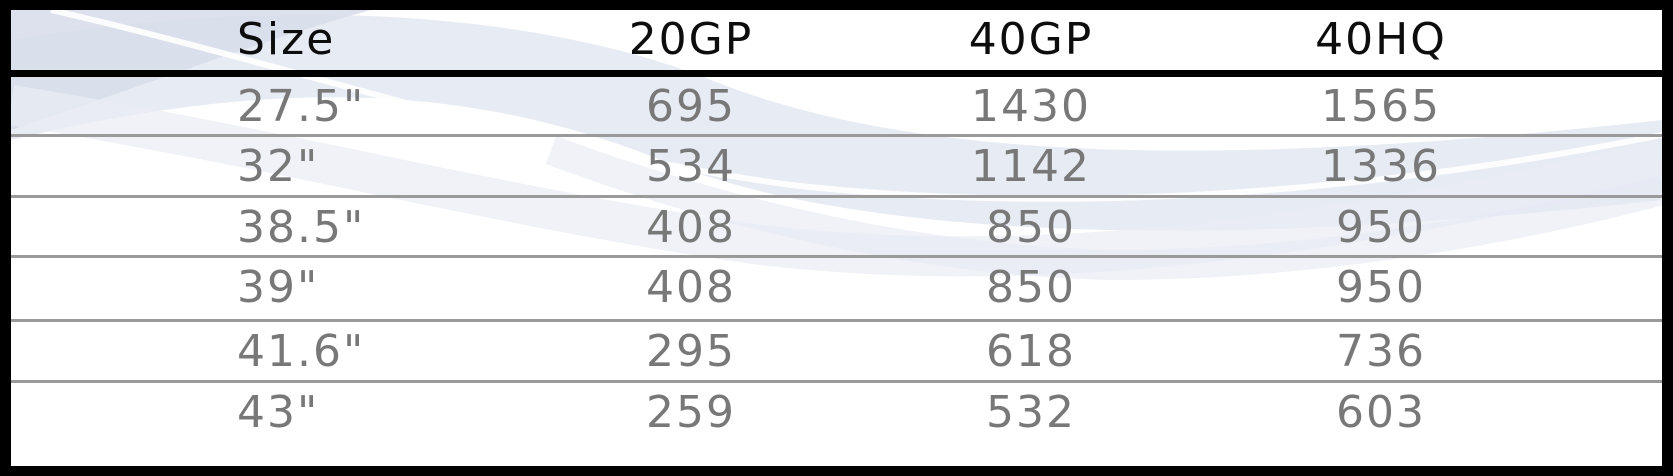  What do you see at coordinates (691, 412) in the screenshot?
I see `cell-20gp: 259` at bounding box center [691, 412].